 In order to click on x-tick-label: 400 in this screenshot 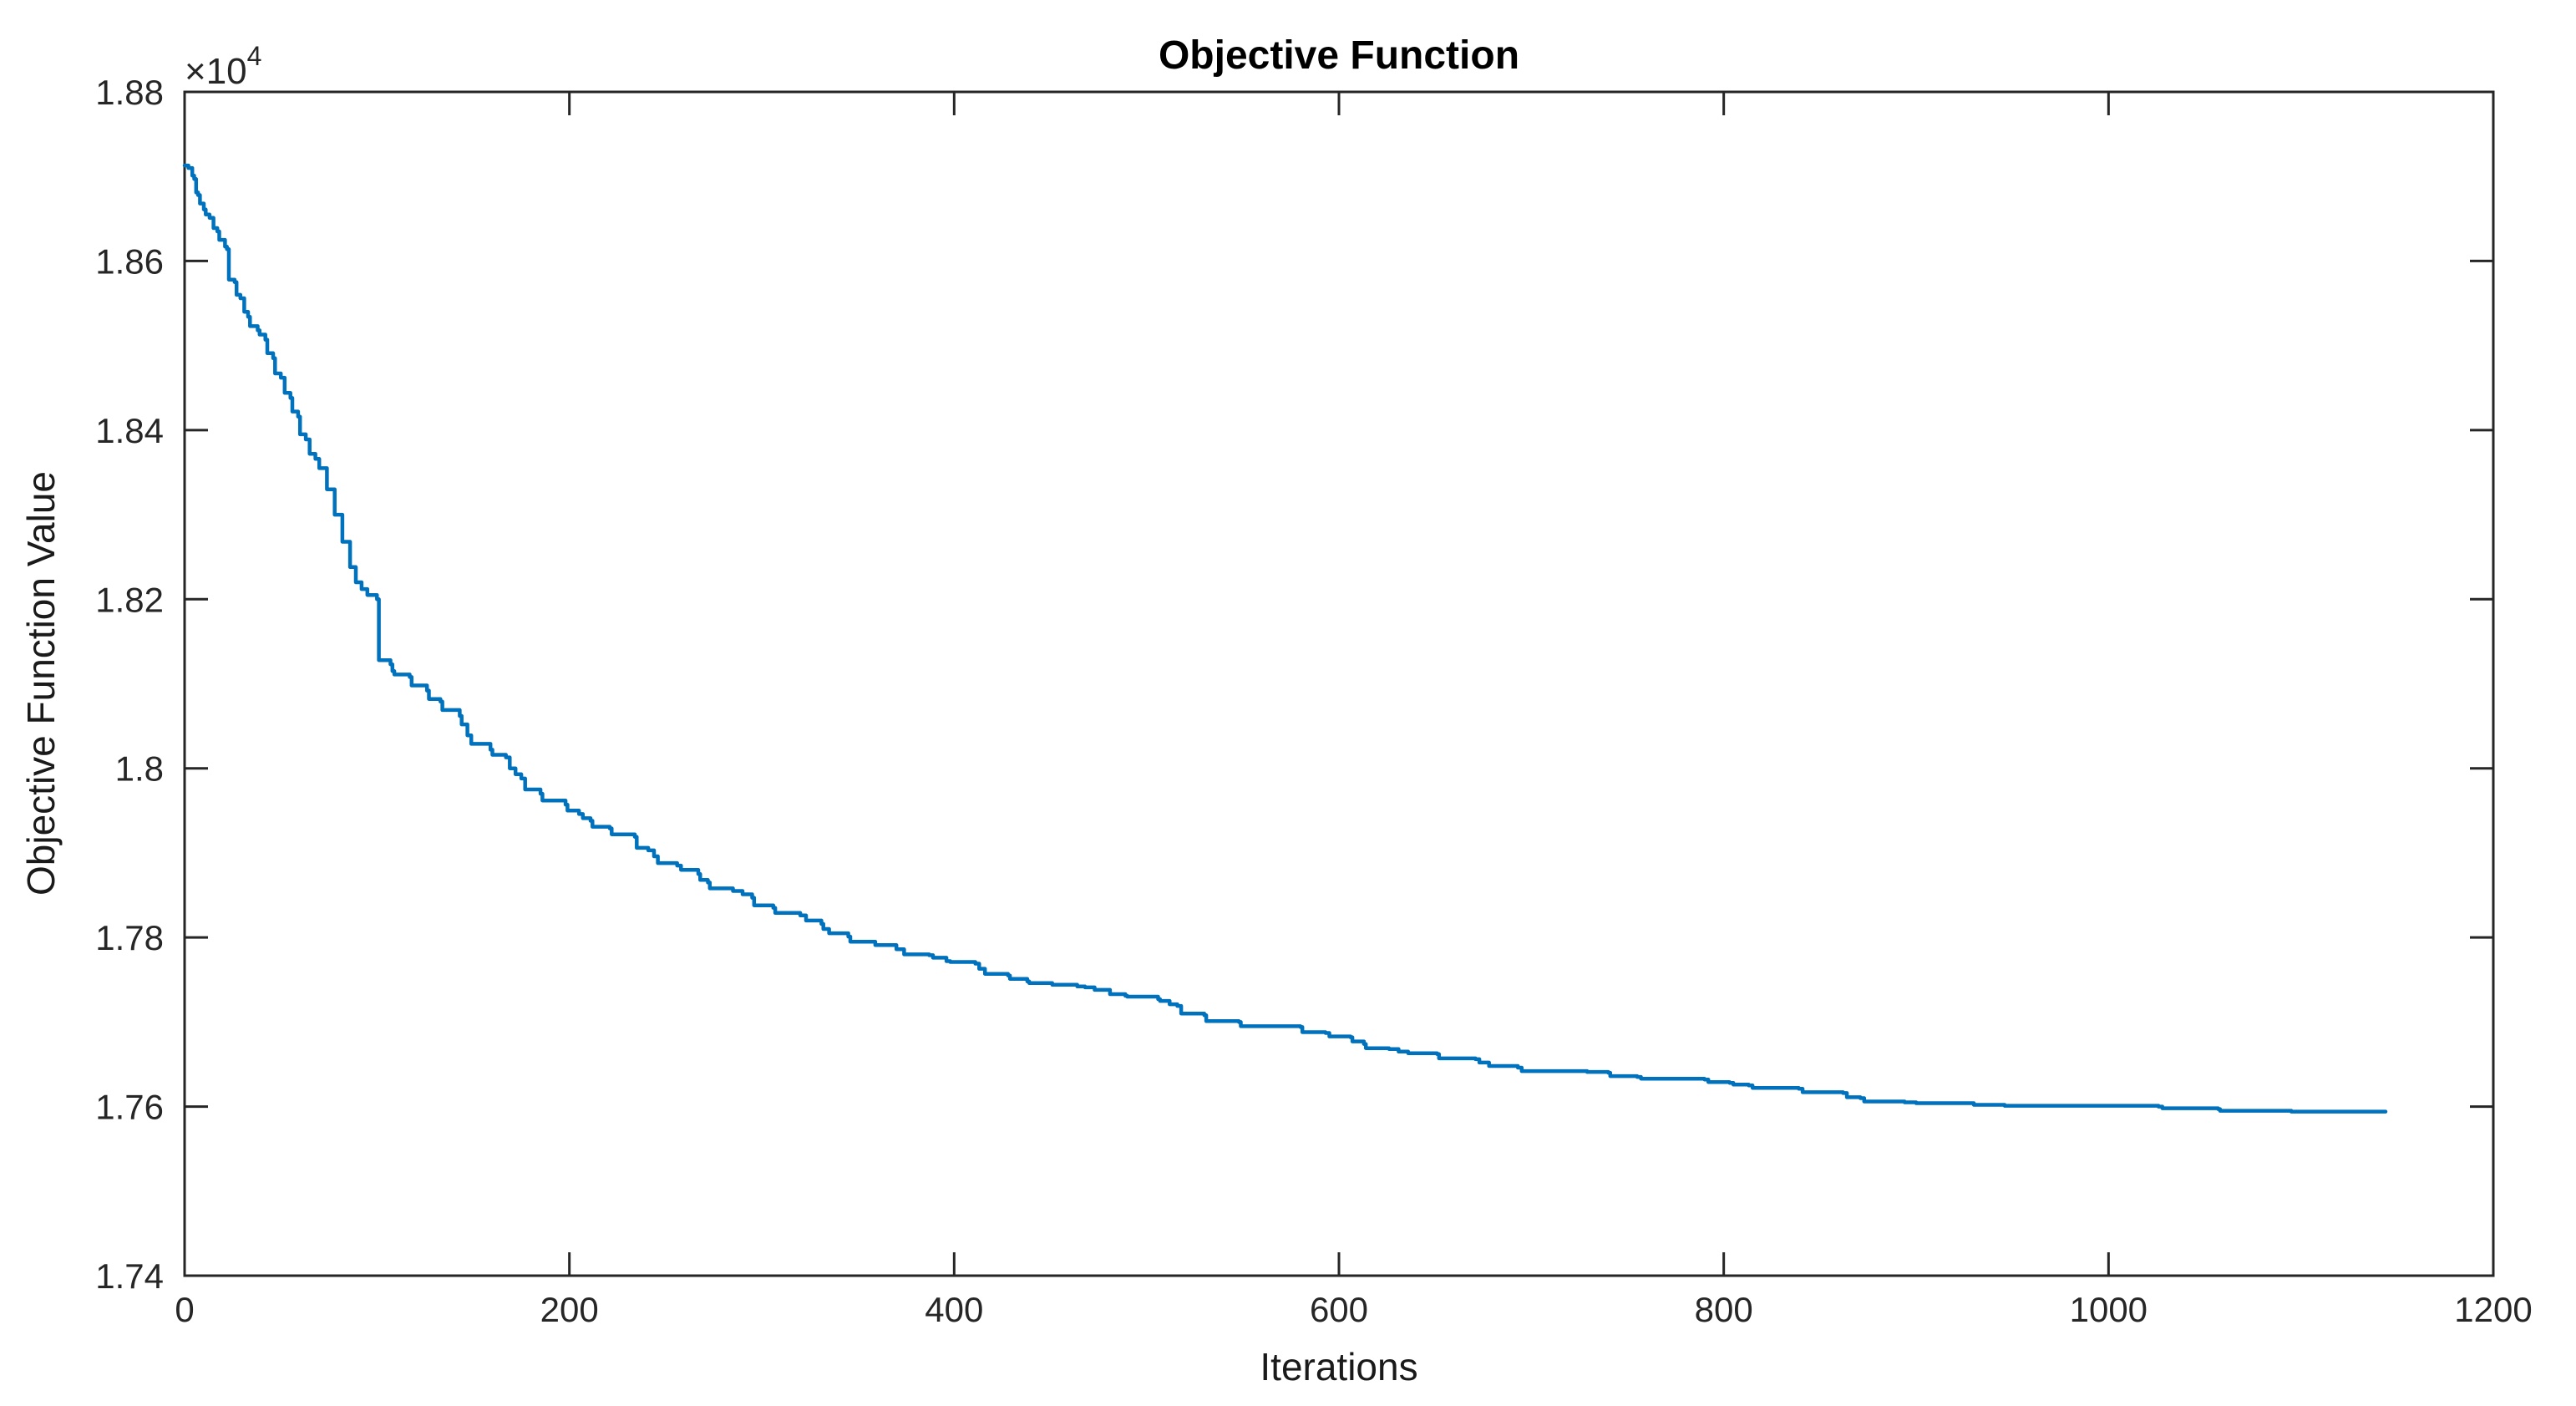, I will do `click(954, 1309)`.